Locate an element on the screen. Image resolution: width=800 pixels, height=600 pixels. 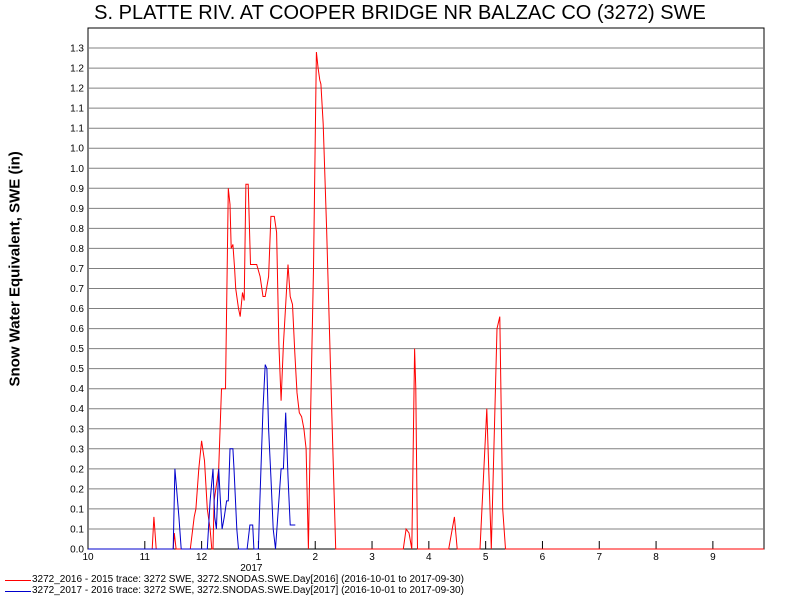
legend-swatch-2017 is located at coordinates (18, 591).